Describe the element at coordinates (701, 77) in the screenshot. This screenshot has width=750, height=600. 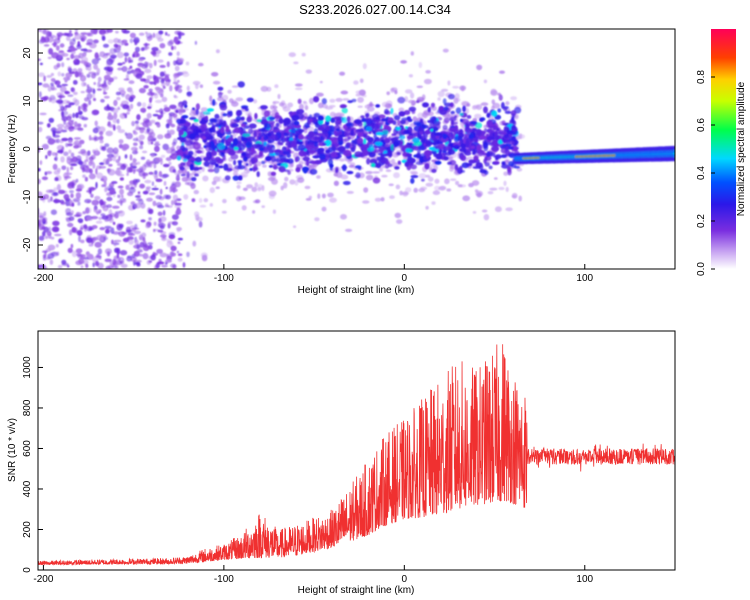
I see `colorbar-tick-label: 0.8` at that location.